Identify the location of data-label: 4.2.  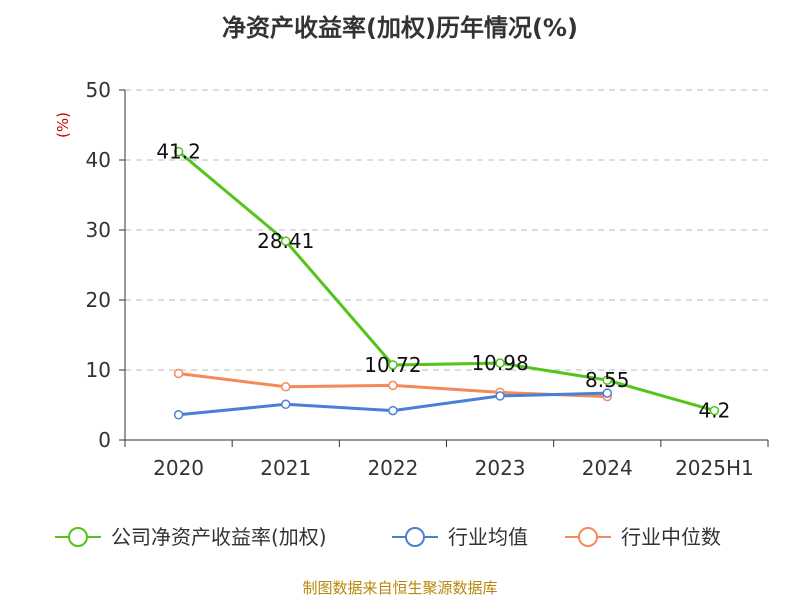
(715, 411).